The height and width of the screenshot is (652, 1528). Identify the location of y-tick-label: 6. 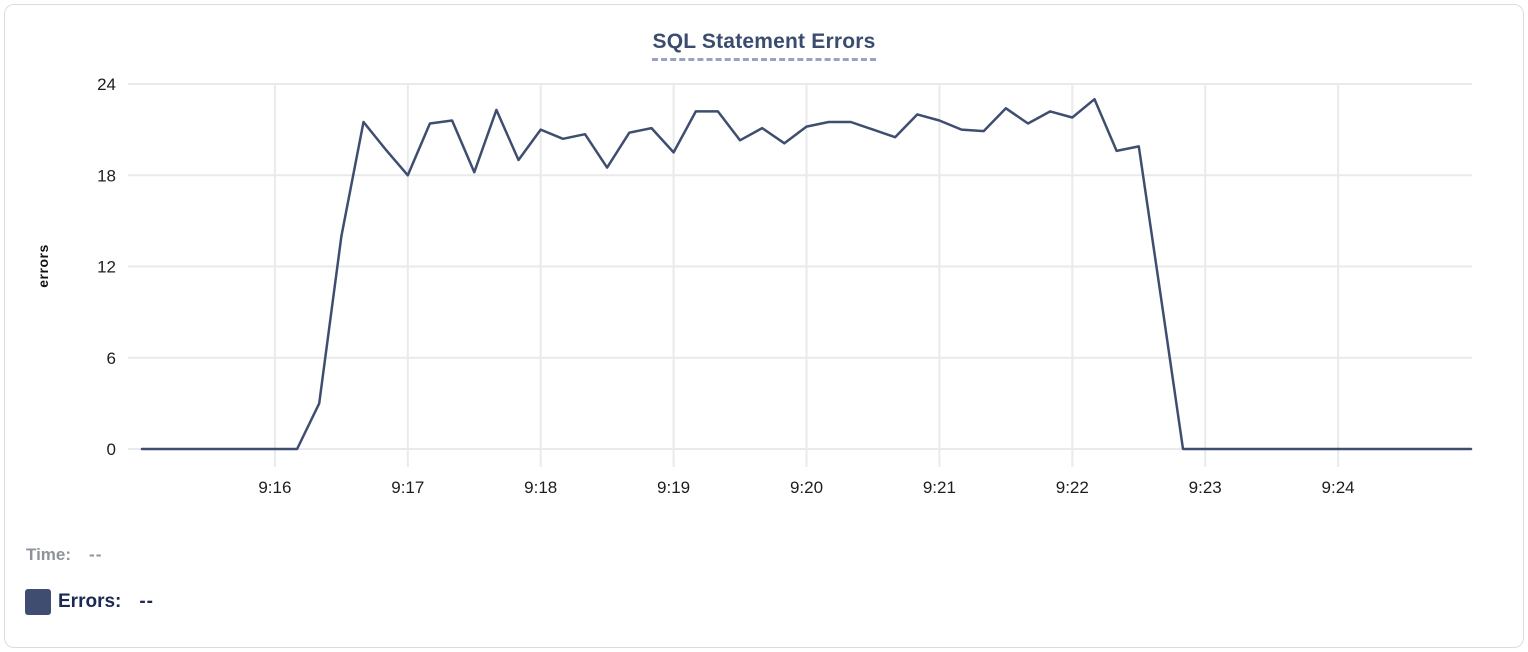
(111, 358).